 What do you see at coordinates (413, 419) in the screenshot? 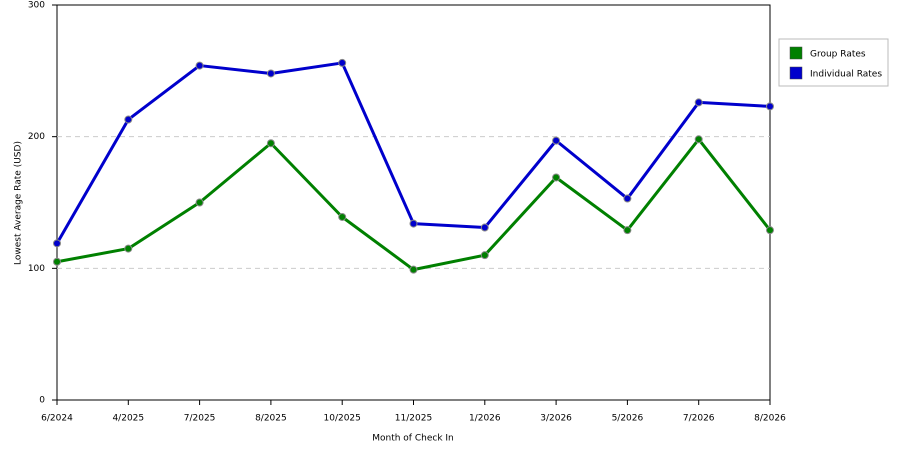
I see `x-tick-label: 11/2025` at bounding box center [413, 419].